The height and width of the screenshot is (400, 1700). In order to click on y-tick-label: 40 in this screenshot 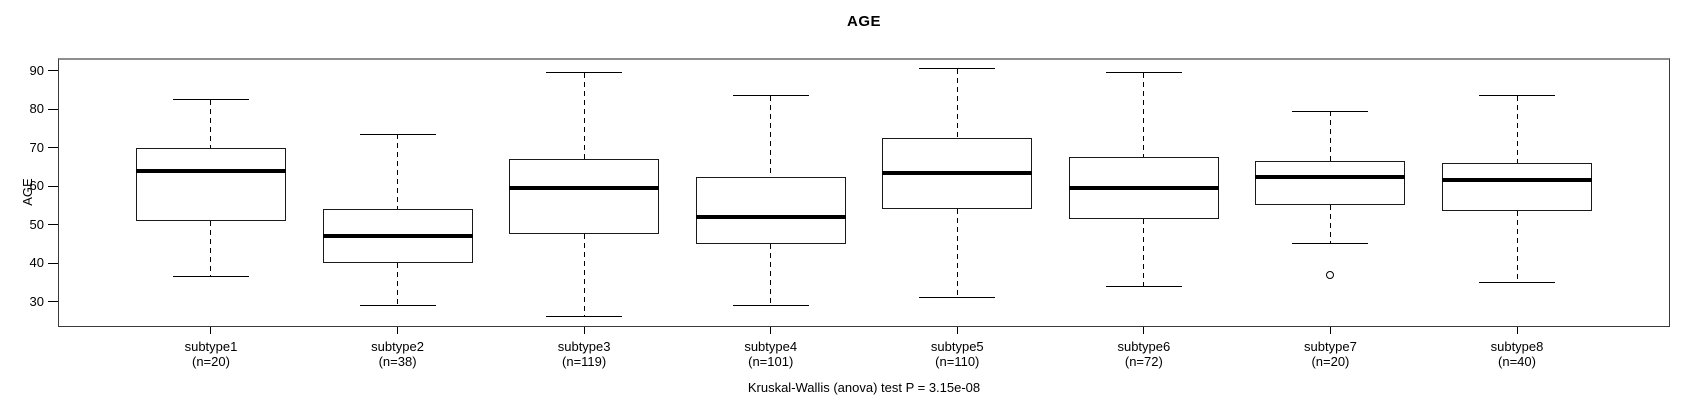, I will do `click(36, 263)`.